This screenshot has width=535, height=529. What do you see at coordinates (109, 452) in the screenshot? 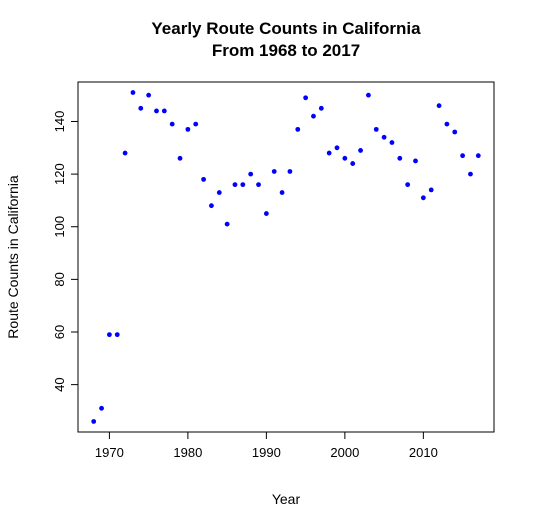
I see `x-tick-label: 1970` at bounding box center [109, 452].